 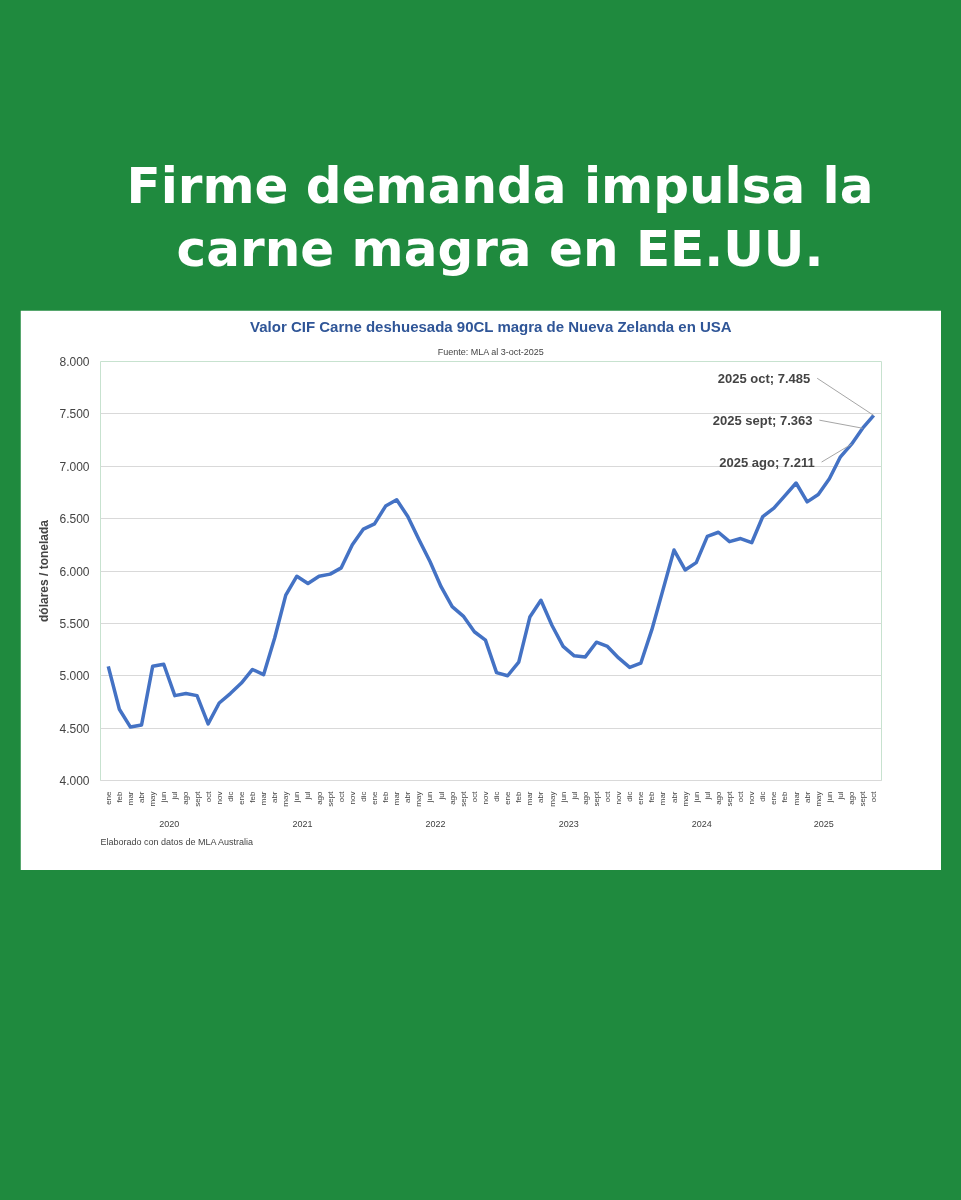 I want to click on data-label: 2025 ago; 7.211, so click(x=767, y=462).